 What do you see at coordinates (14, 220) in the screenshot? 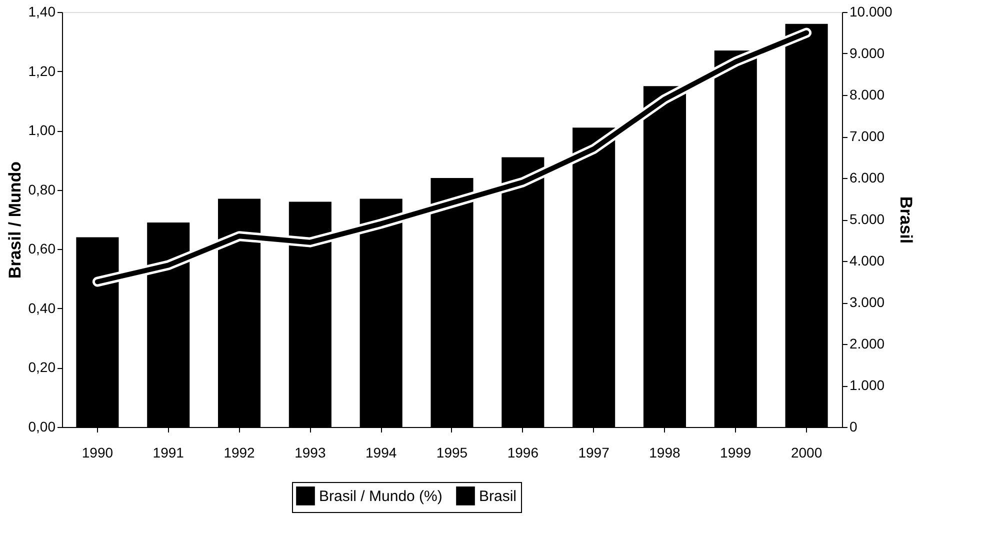
I see `y-axis-title: Brasil / Mundo` at bounding box center [14, 220].